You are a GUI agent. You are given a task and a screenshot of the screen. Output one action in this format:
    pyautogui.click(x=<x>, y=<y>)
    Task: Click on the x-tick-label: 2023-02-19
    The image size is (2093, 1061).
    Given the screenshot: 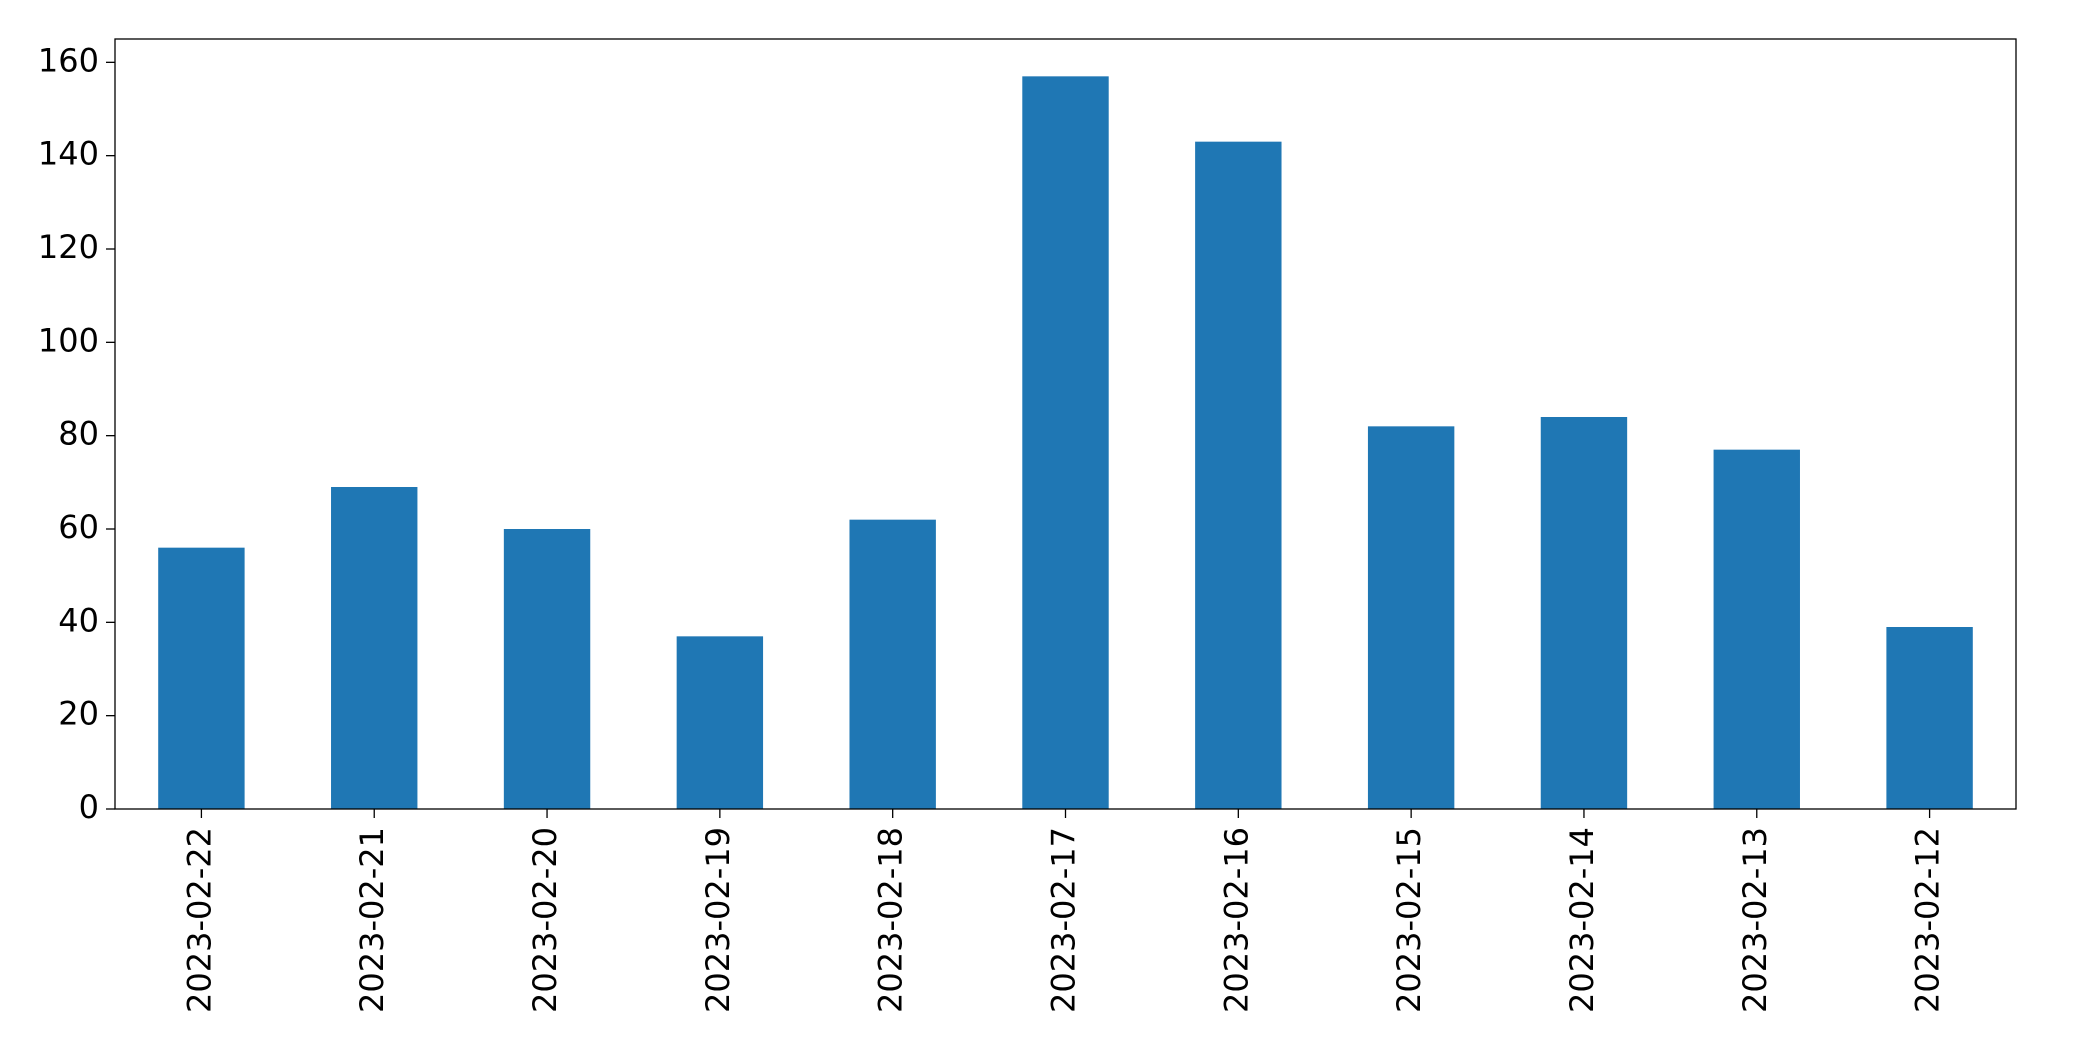 What is the action you would take?
    pyautogui.click(x=718, y=920)
    